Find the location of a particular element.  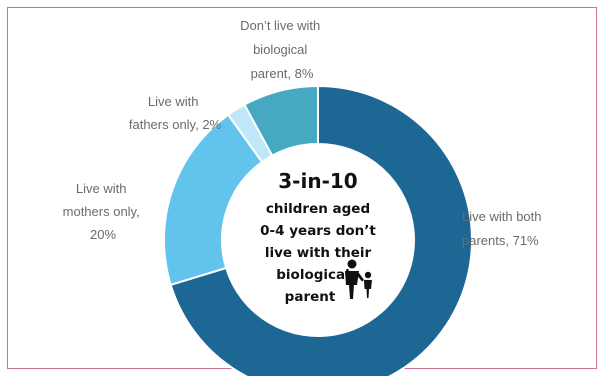

slice-no-bio-parent is located at coordinates (281, 121).